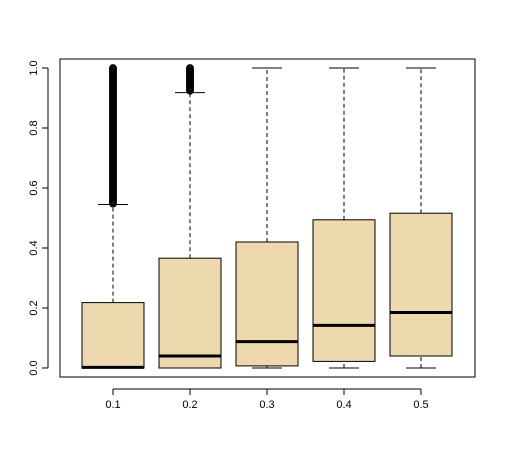 This screenshot has width=506, height=452. Describe the element at coordinates (34, 187) in the screenshot. I see `y-tick-label: 0.6` at that location.